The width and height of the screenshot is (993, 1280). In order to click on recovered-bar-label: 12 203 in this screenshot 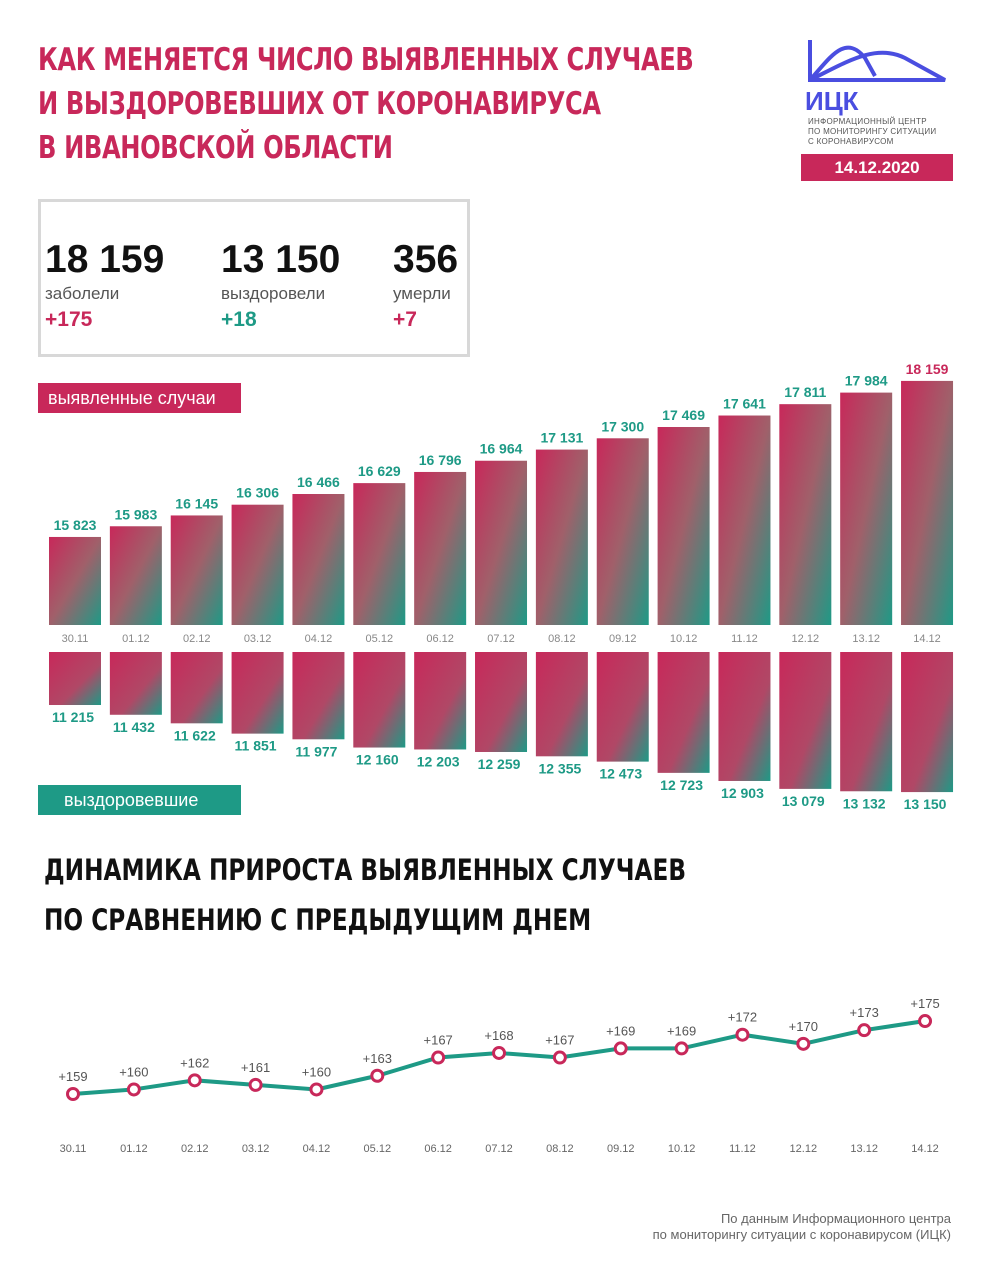, I will do `click(438, 761)`.